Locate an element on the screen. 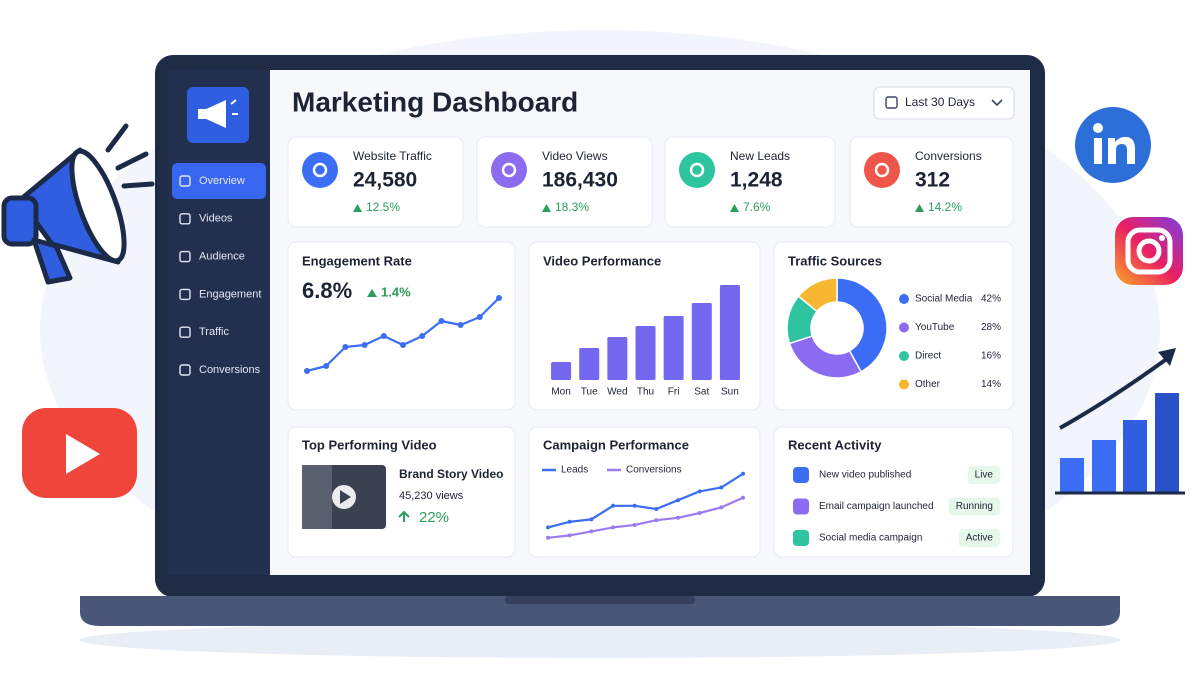 The width and height of the screenshot is (1200, 675). kpi-value: 24,580 is located at coordinates (385, 180).